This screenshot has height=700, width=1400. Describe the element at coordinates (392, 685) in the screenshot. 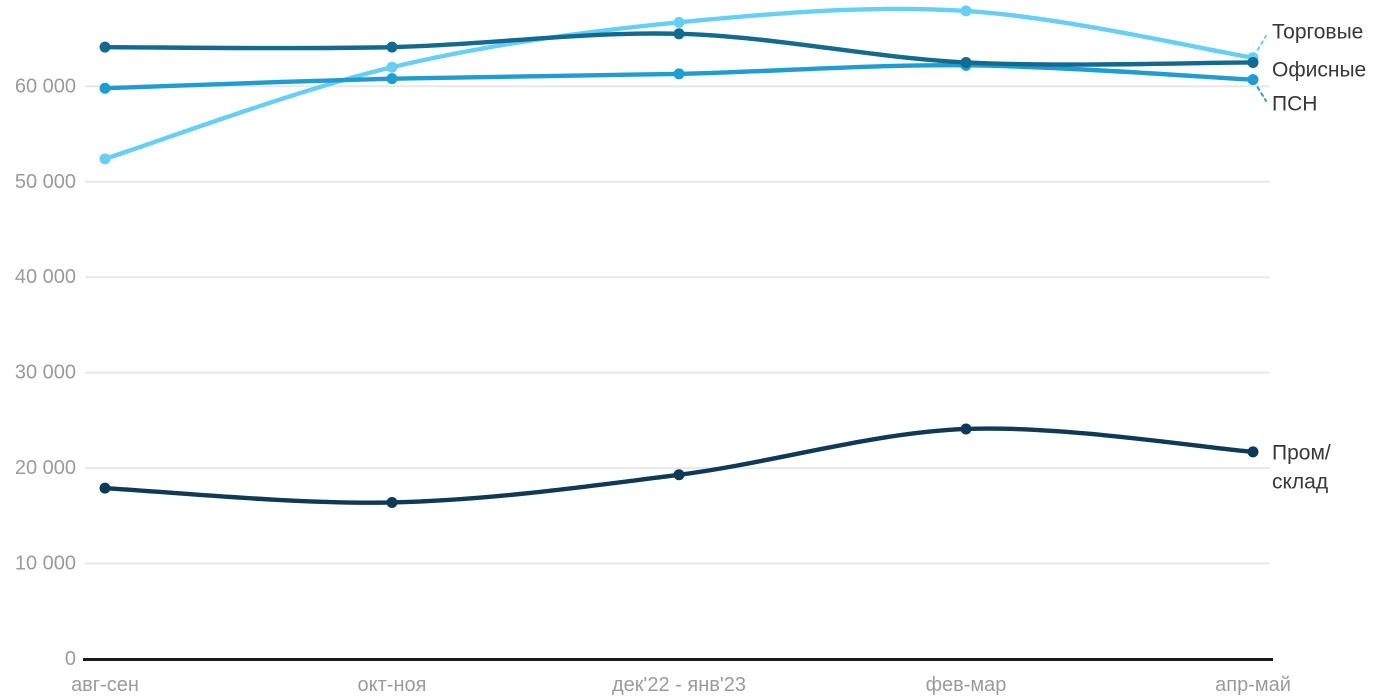

I see `x-axis-tick-label: окт-ноя` at that location.